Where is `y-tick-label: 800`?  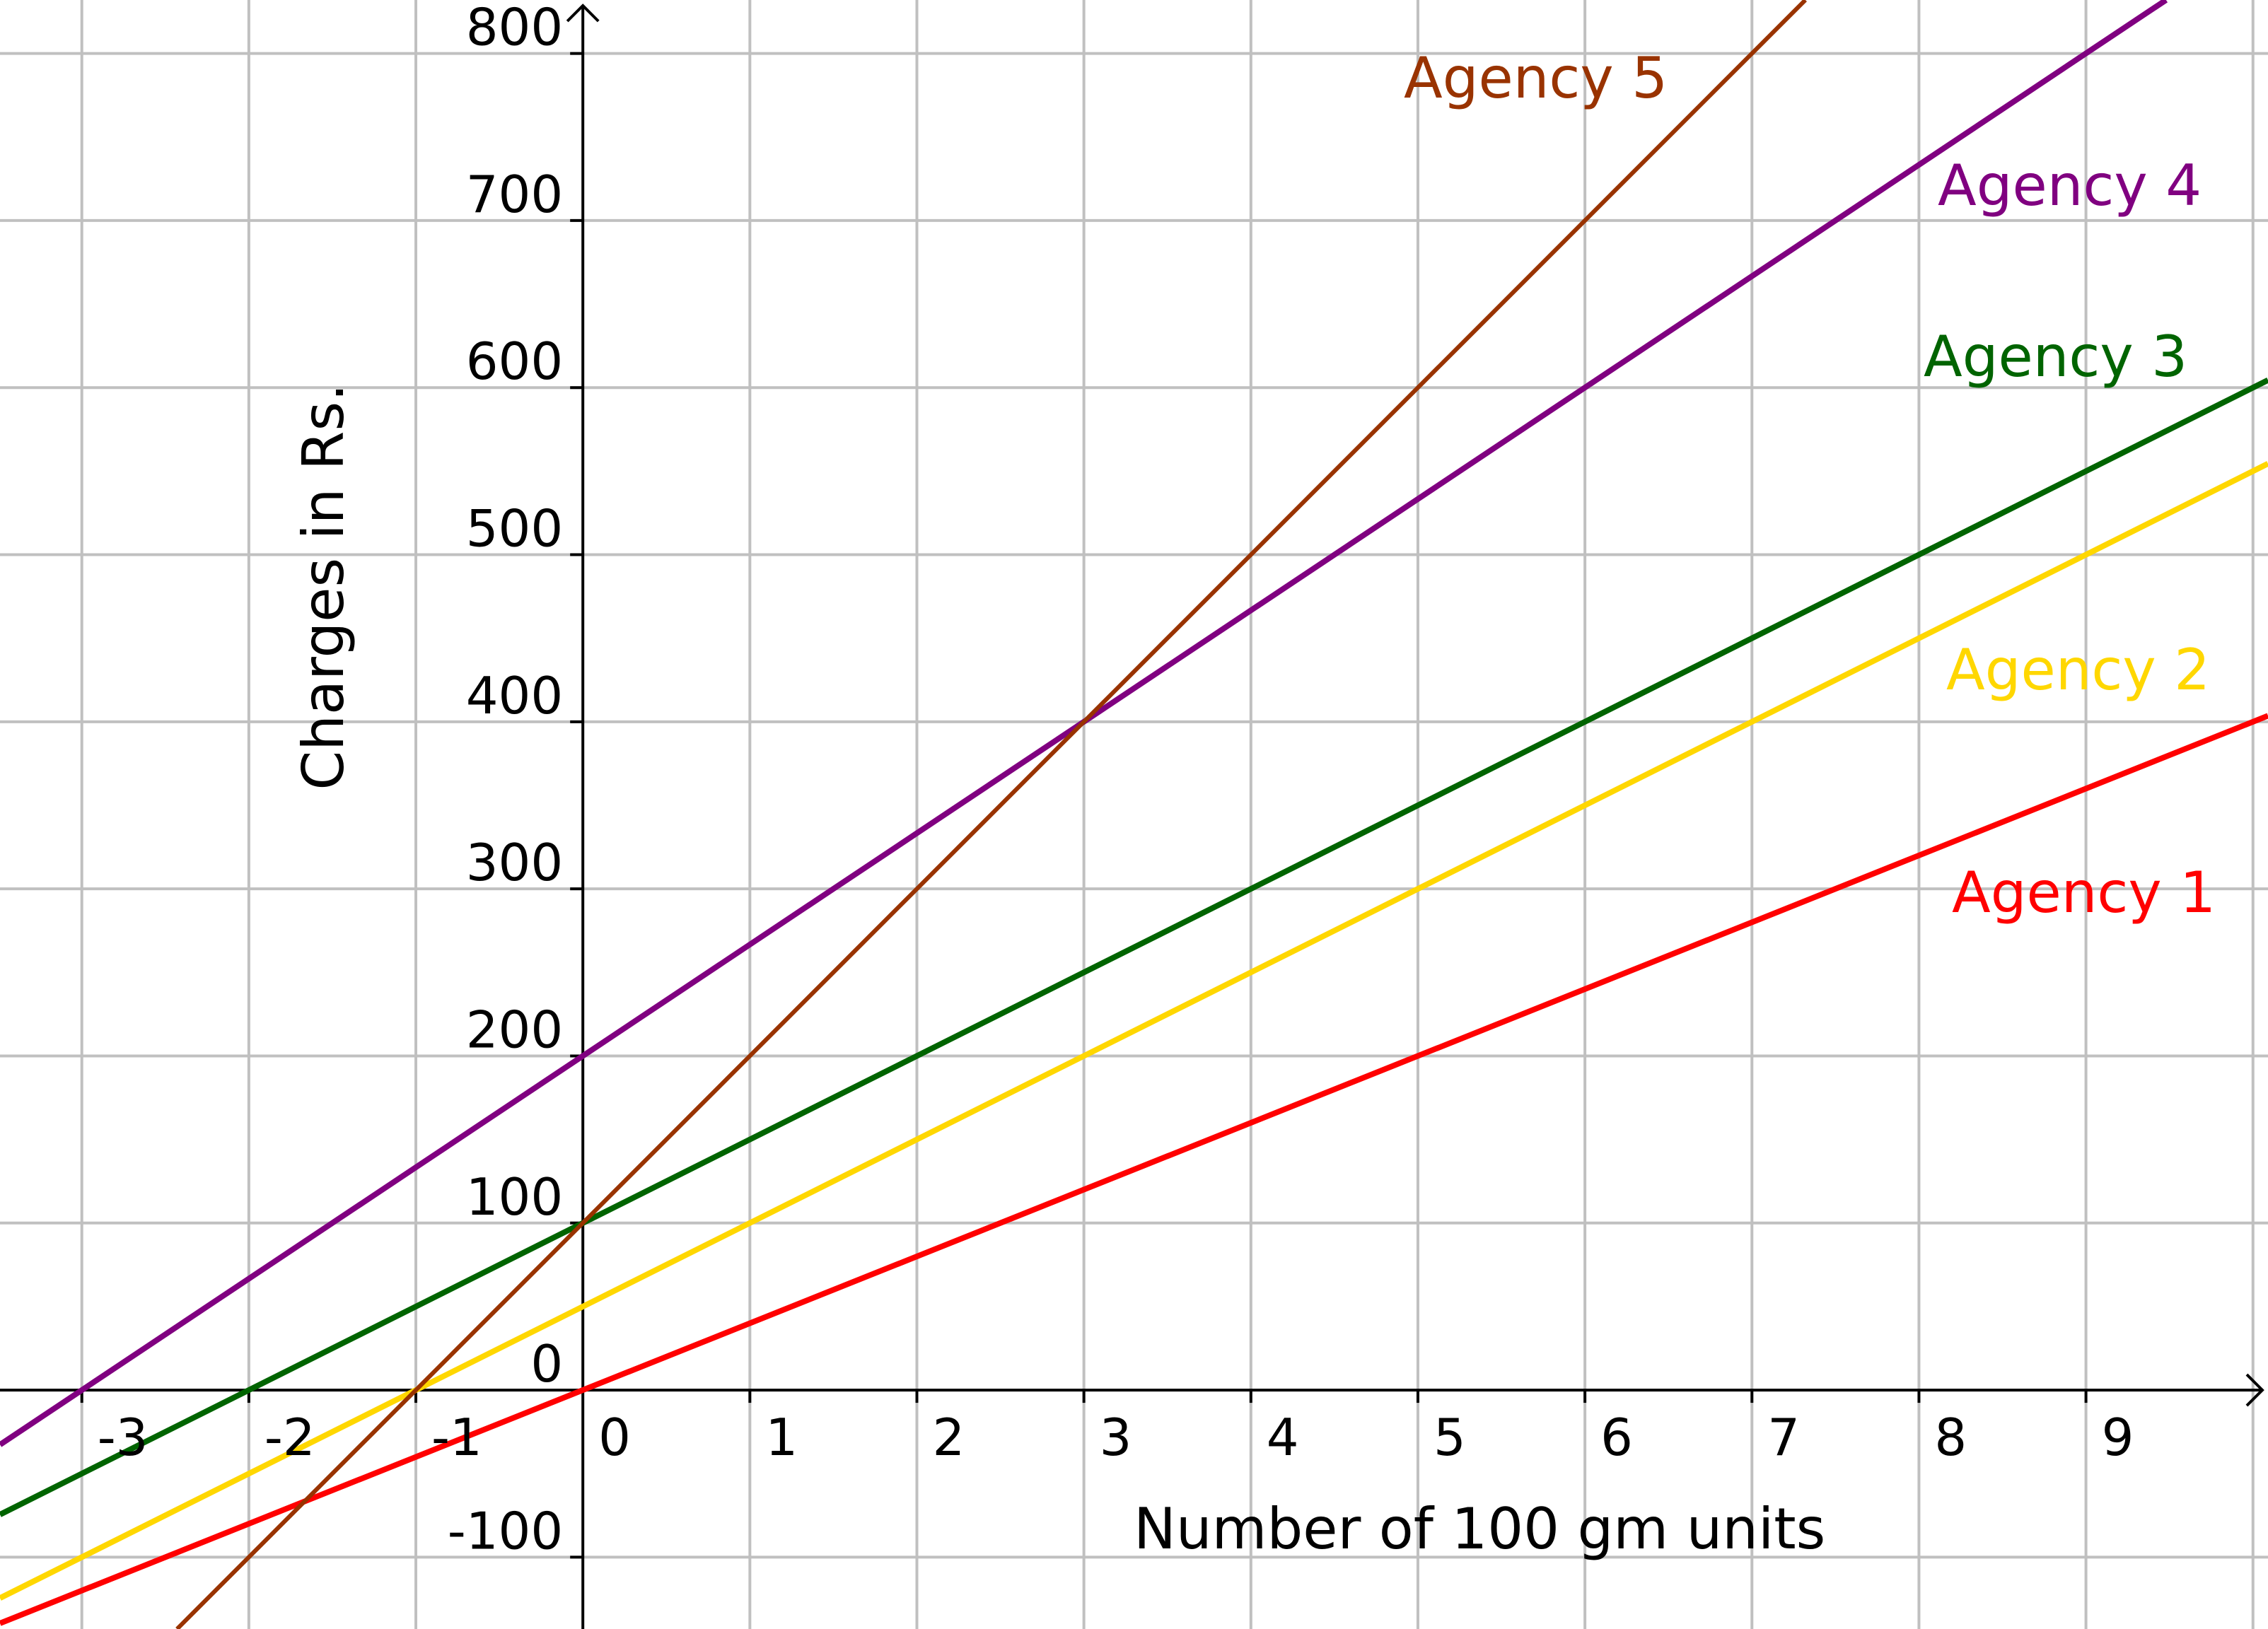 y-tick-label: 800 is located at coordinates (514, 28).